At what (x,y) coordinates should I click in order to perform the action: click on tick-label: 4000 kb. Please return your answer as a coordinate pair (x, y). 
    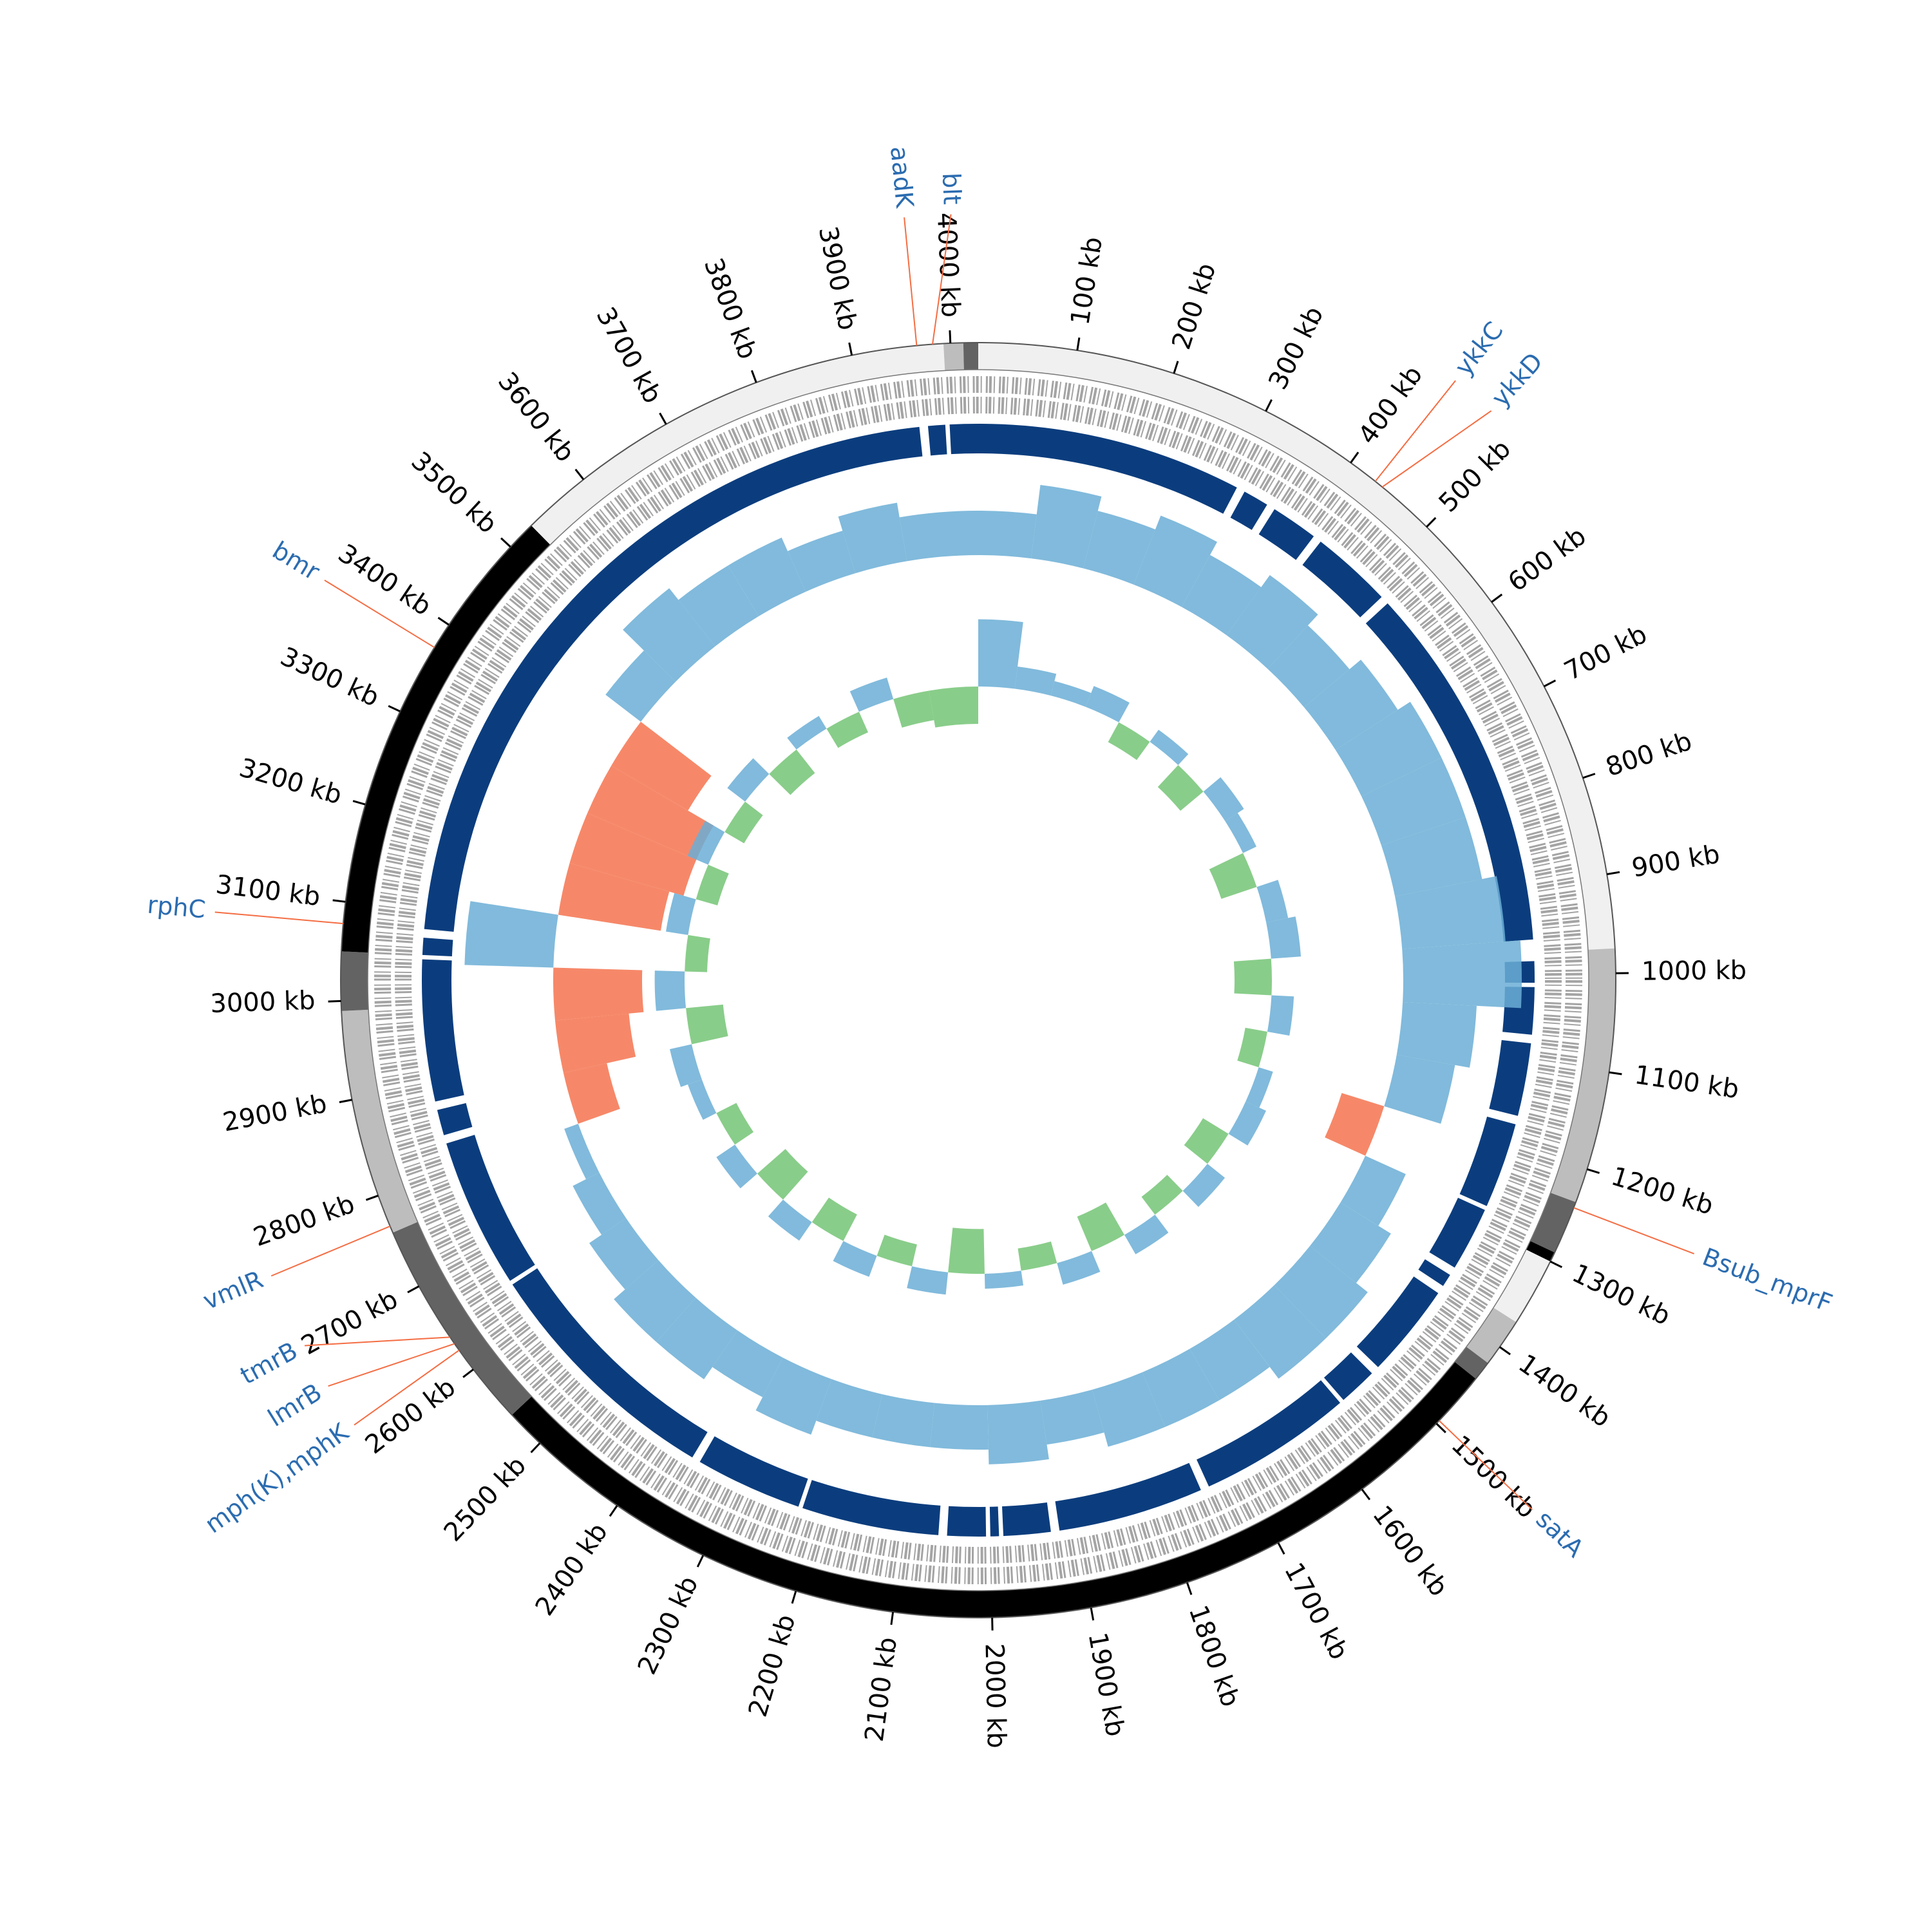
    Looking at the image, I should click on (948, 265).